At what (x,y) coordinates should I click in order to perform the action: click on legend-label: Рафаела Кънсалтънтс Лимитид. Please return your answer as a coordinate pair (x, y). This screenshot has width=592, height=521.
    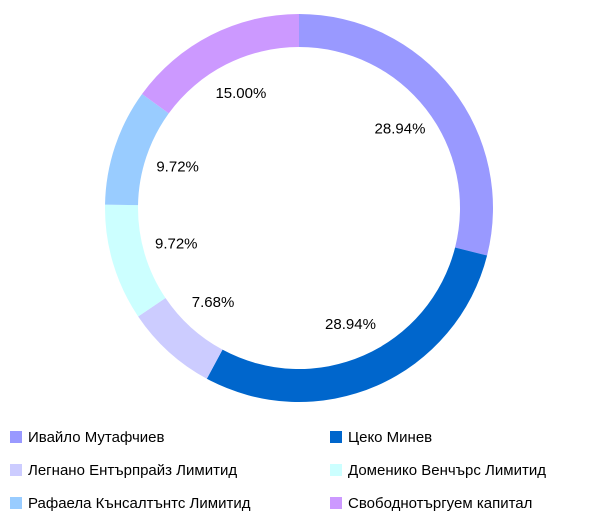
    Looking at the image, I should click on (139, 503).